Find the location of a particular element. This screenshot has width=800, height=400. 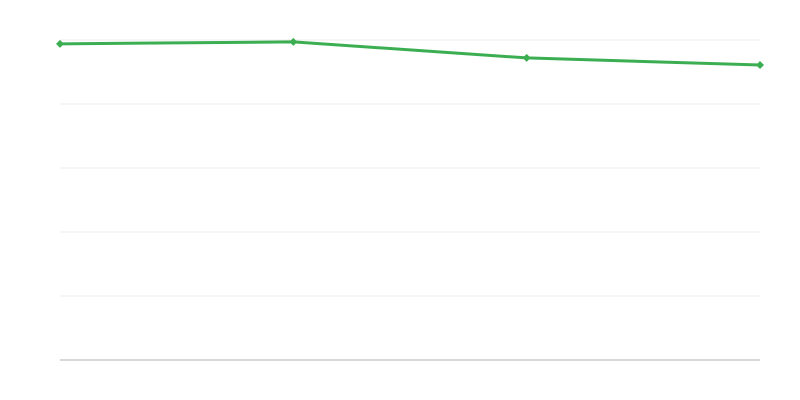

line is located at coordinates (410, 53).